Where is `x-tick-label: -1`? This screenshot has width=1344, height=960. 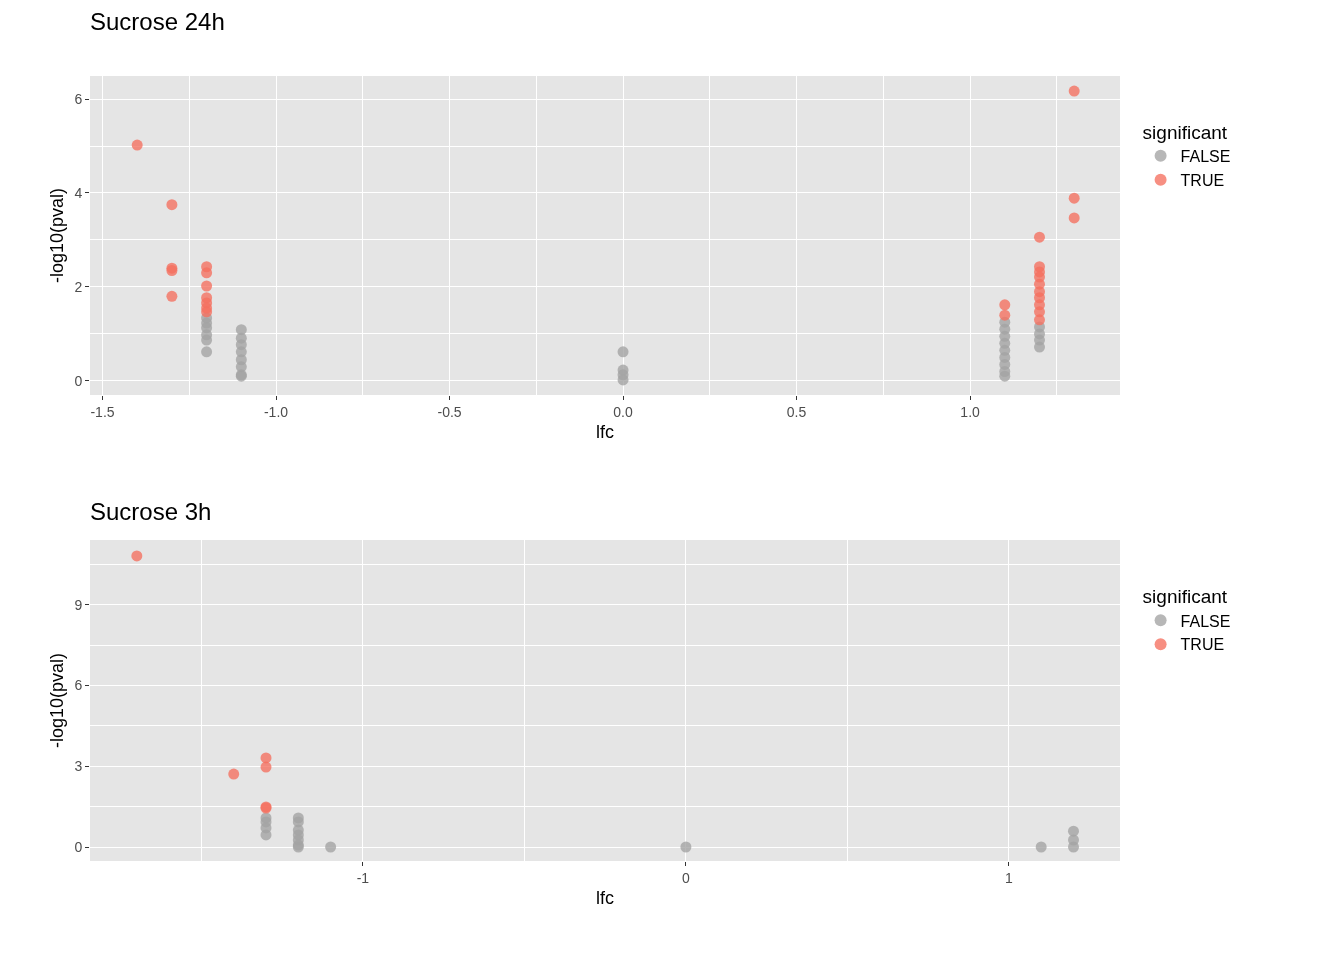
x-tick-label: -1 is located at coordinates (363, 877).